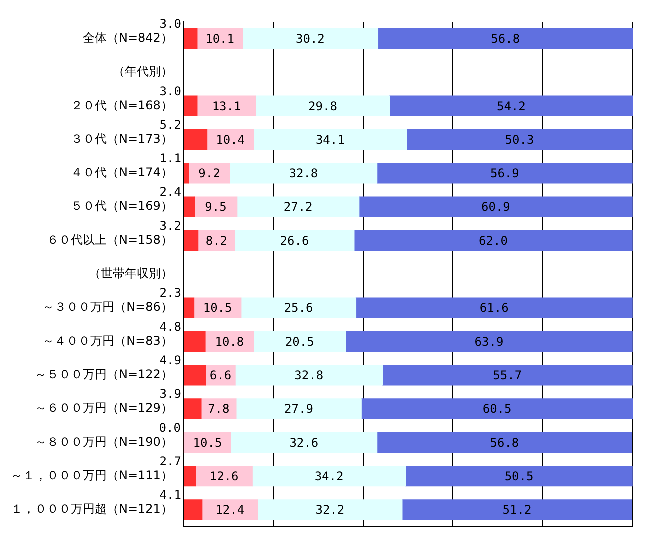  I want to click on data-label: 27.2, so click(298, 207).